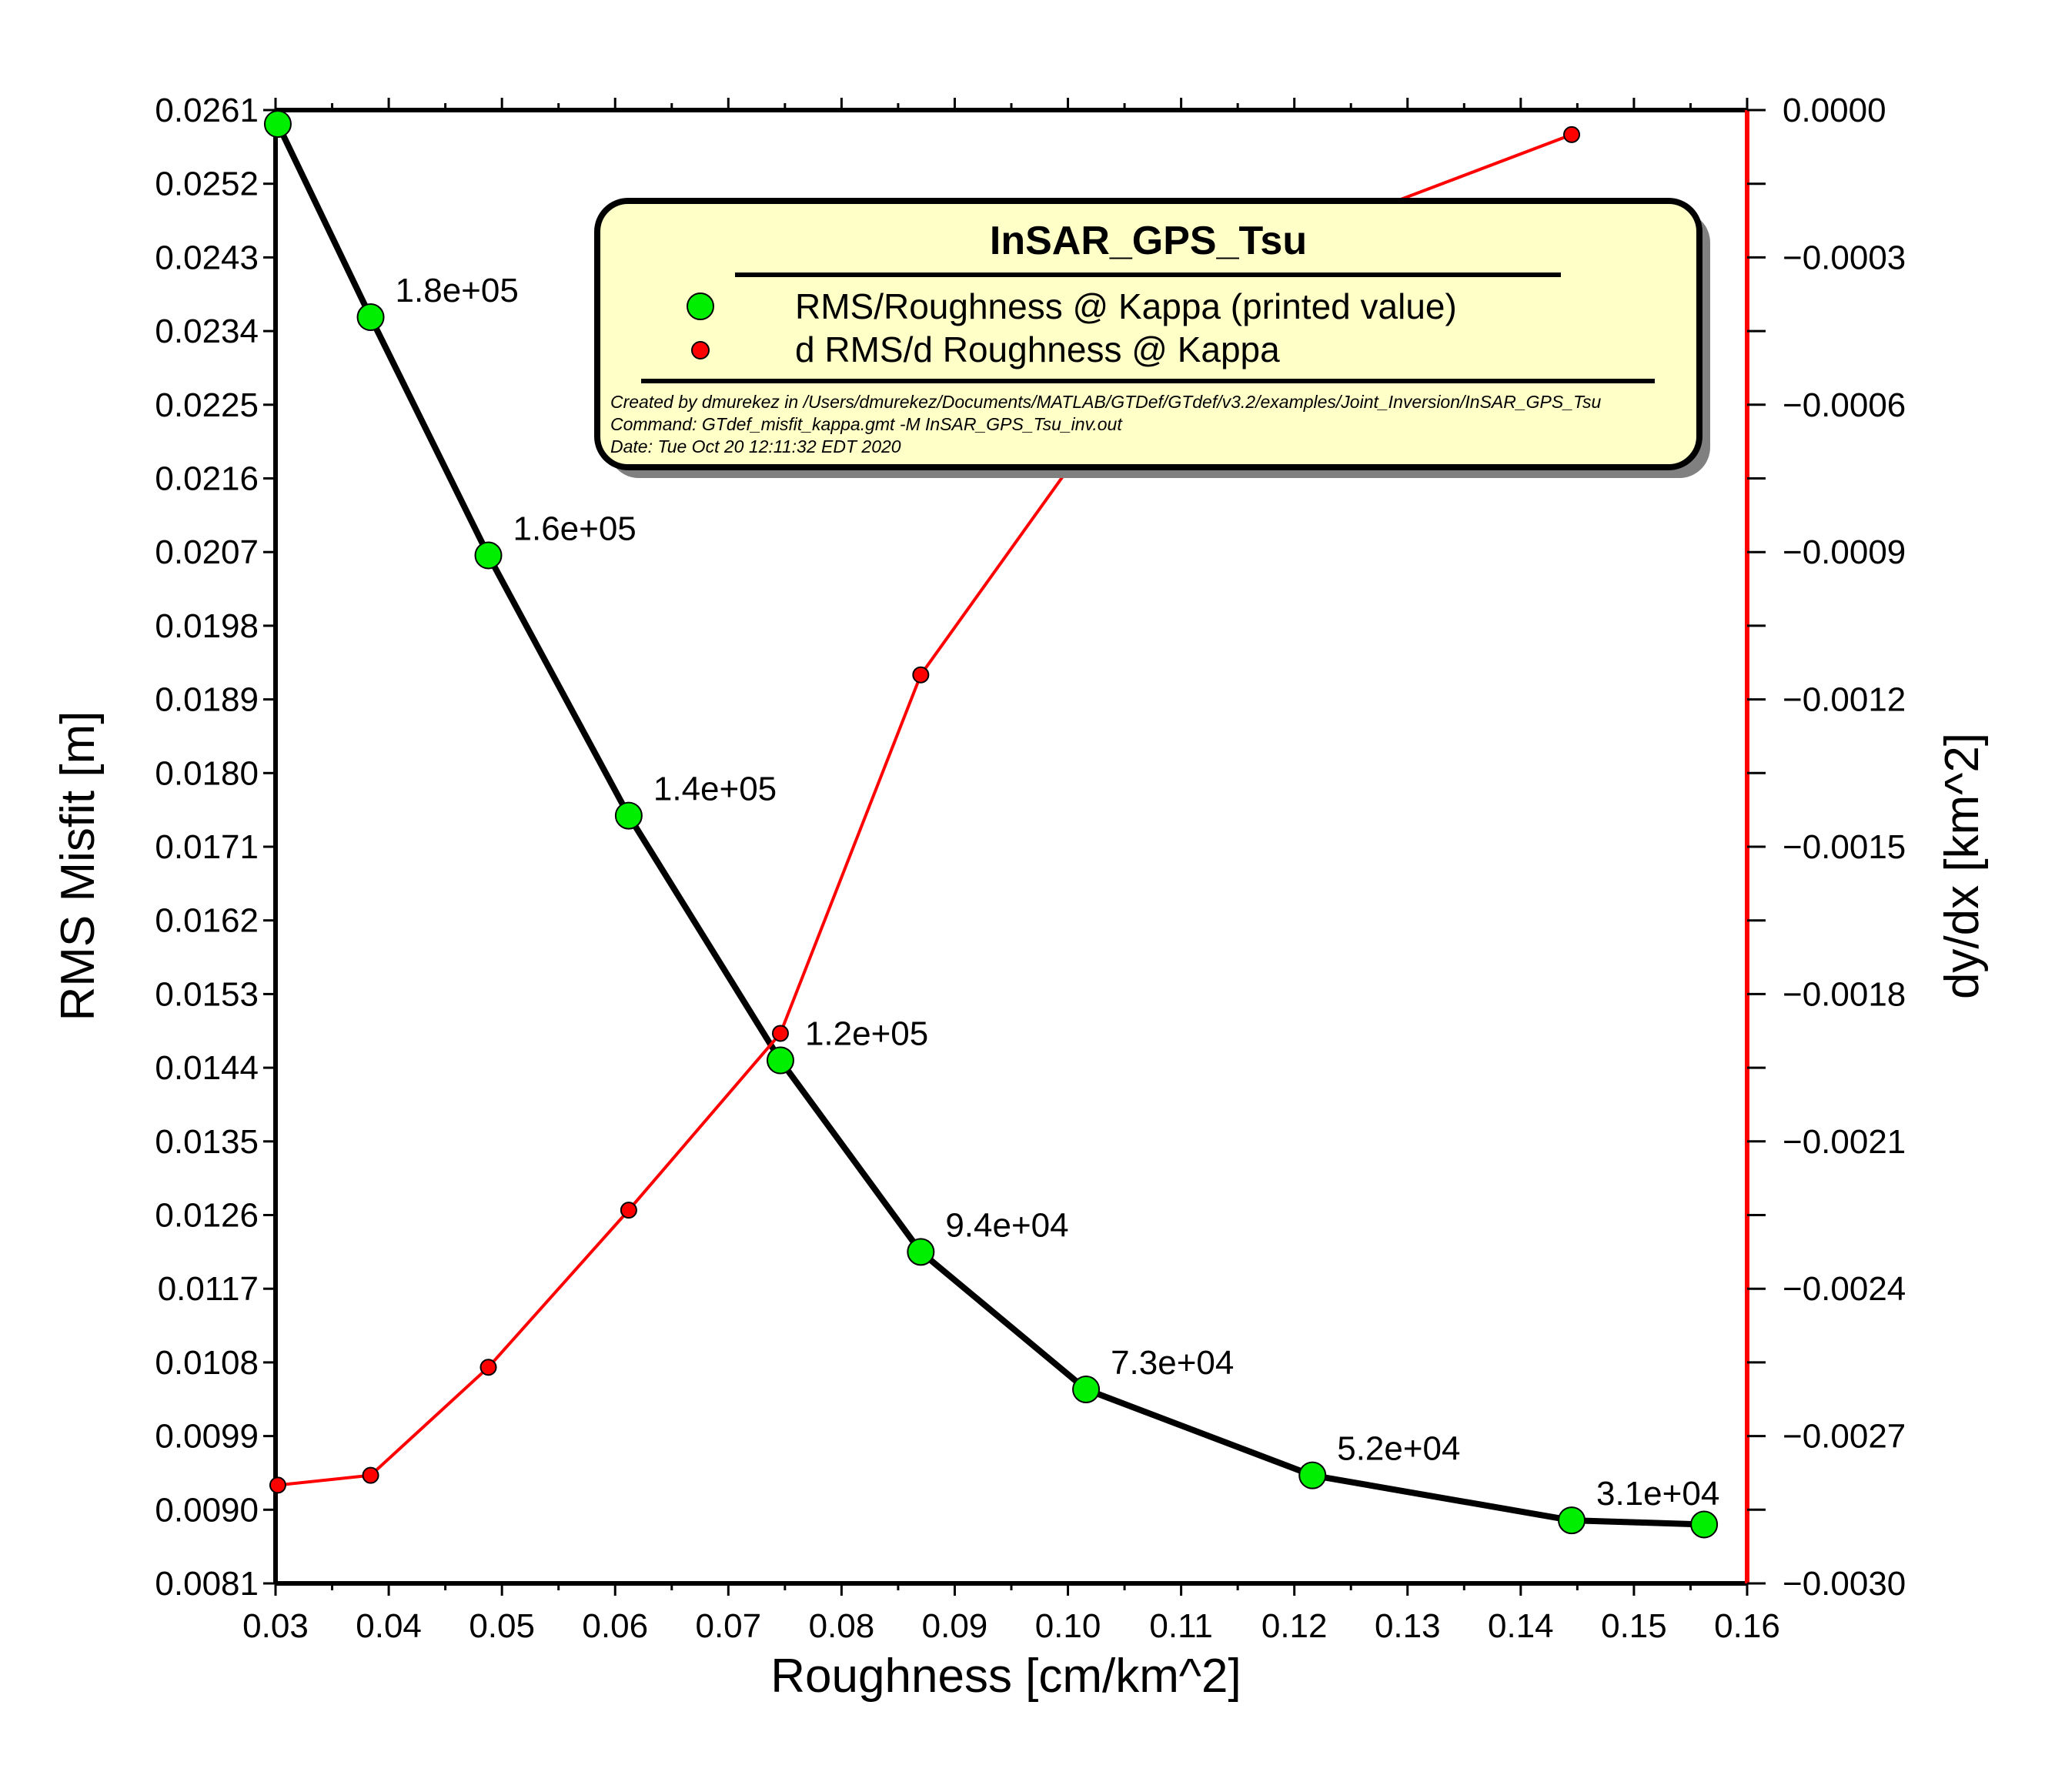 Image resolution: width=2065 pixels, height=1792 pixels. Describe the element at coordinates (207, 1510) in the screenshot. I see `y-tick-label: 0.0090` at that location.